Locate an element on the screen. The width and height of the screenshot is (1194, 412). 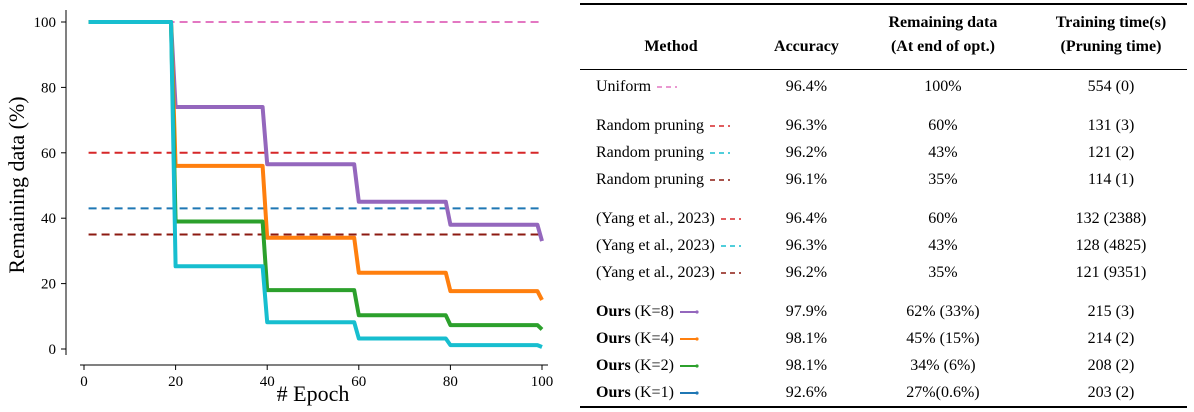
time-cell: 132 (2388) is located at coordinates (1111, 218).